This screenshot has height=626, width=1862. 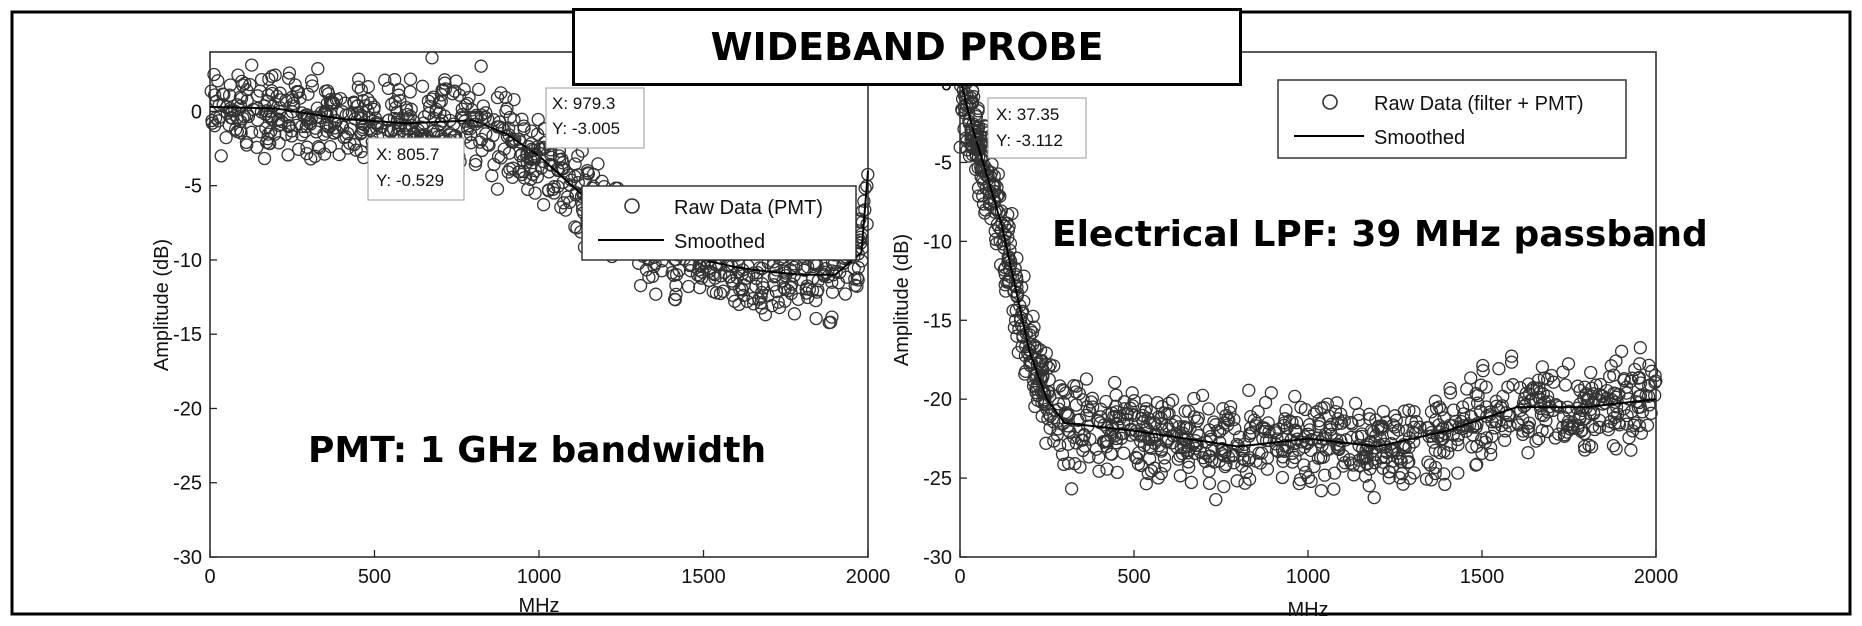 What do you see at coordinates (902, 300) in the screenshot?
I see `right-y-axis-label: Amplitude (dB)` at bounding box center [902, 300].